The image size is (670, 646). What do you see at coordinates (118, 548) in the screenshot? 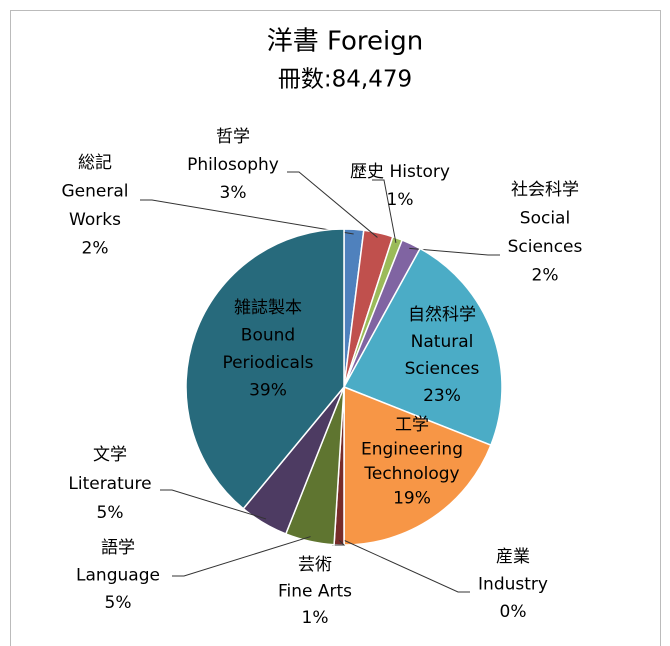
I see `slice-label: 語学` at bounding box center [118, 548].